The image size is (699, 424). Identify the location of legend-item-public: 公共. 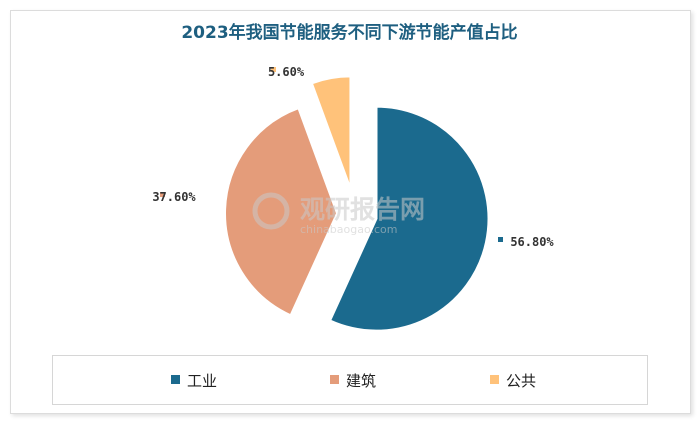
(513, 380).